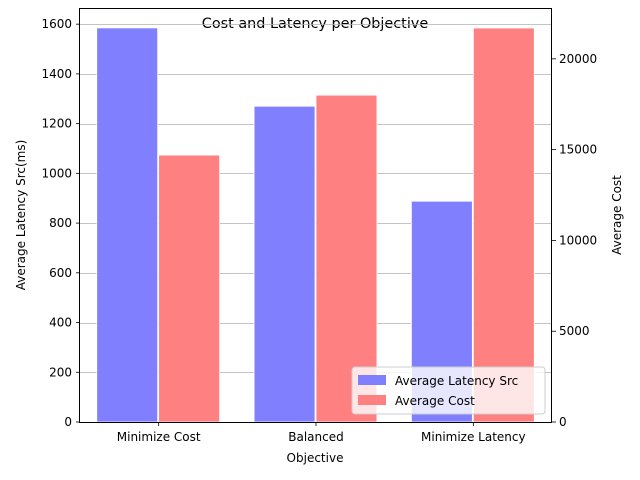 Image resolution: width=640 pixels, height=480 pixels. What do you see at coordinates (60, 372) in the screenshot?
I see `left-tick-label: 200` at bounding box center [60, 372].